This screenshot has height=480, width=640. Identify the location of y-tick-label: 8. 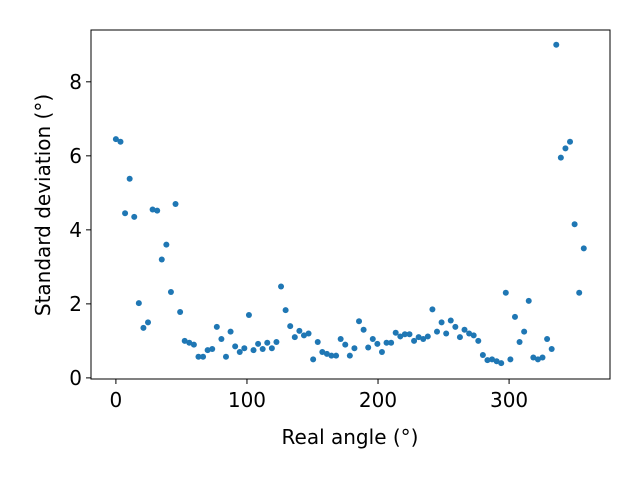
(75, 82).